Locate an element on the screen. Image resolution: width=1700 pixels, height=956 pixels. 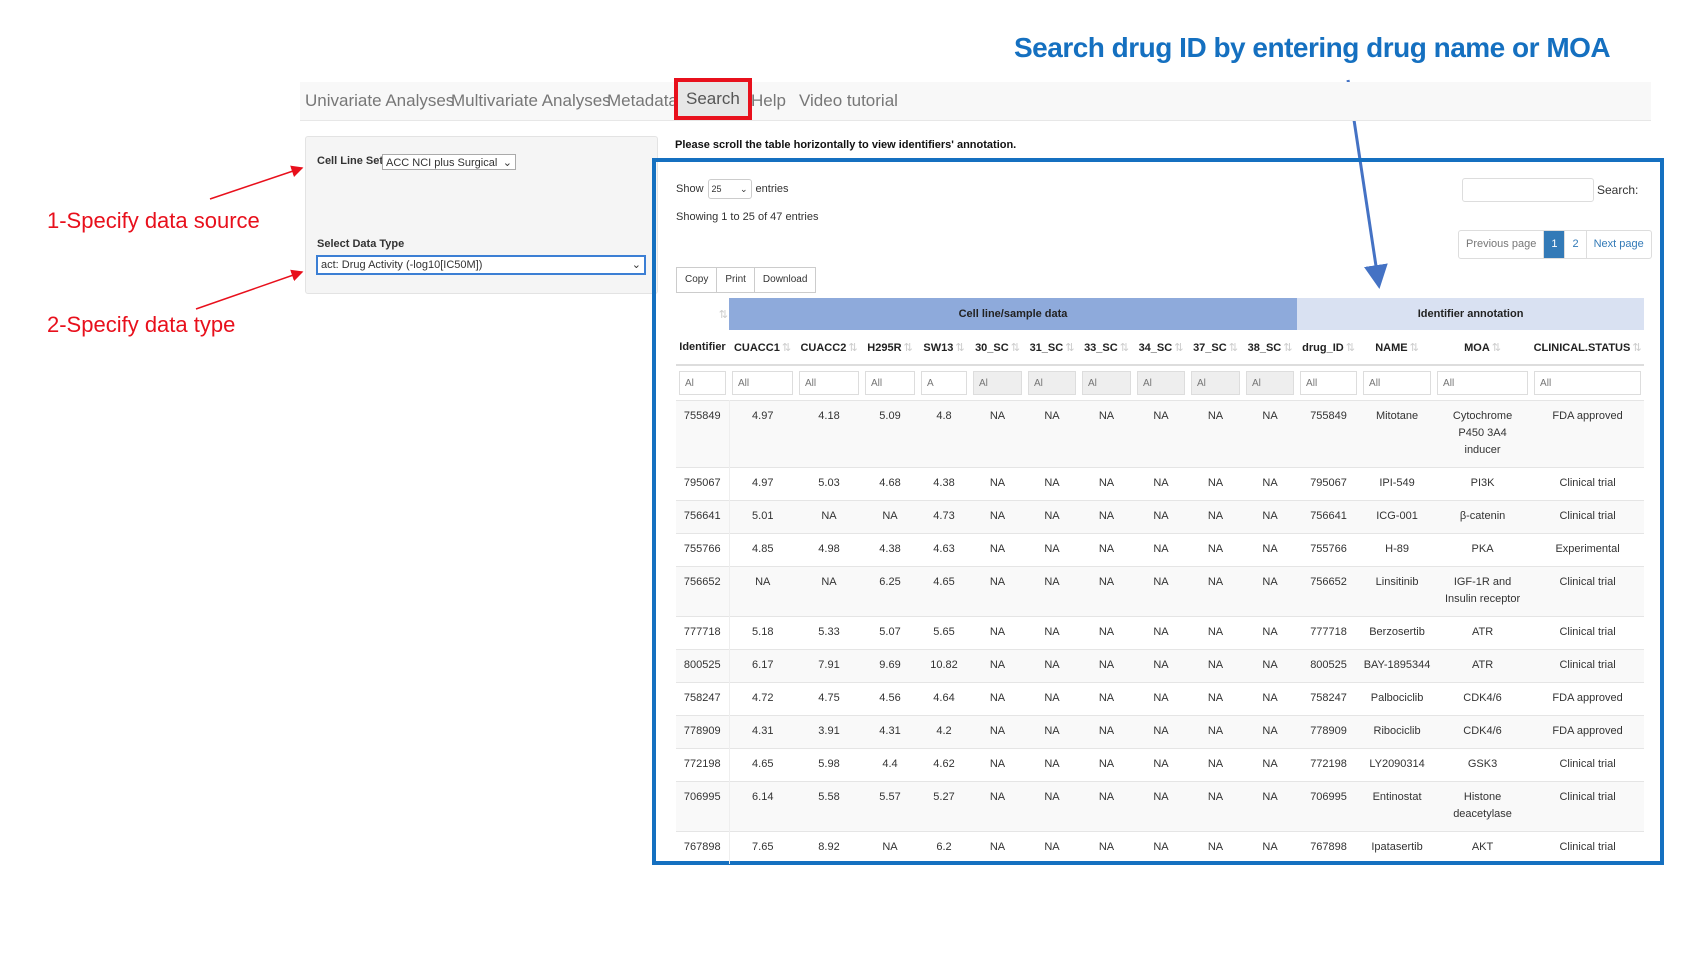
table-cell: 5.98 is located at coordinates (829, 765).